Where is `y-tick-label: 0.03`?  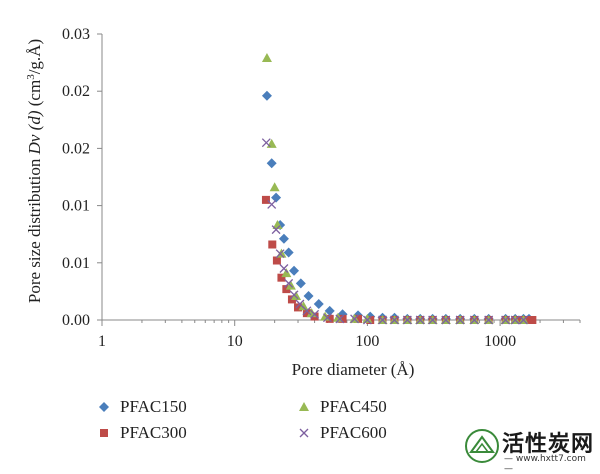
y-tick-label: 0.03 is located at coordinates (76, 34).